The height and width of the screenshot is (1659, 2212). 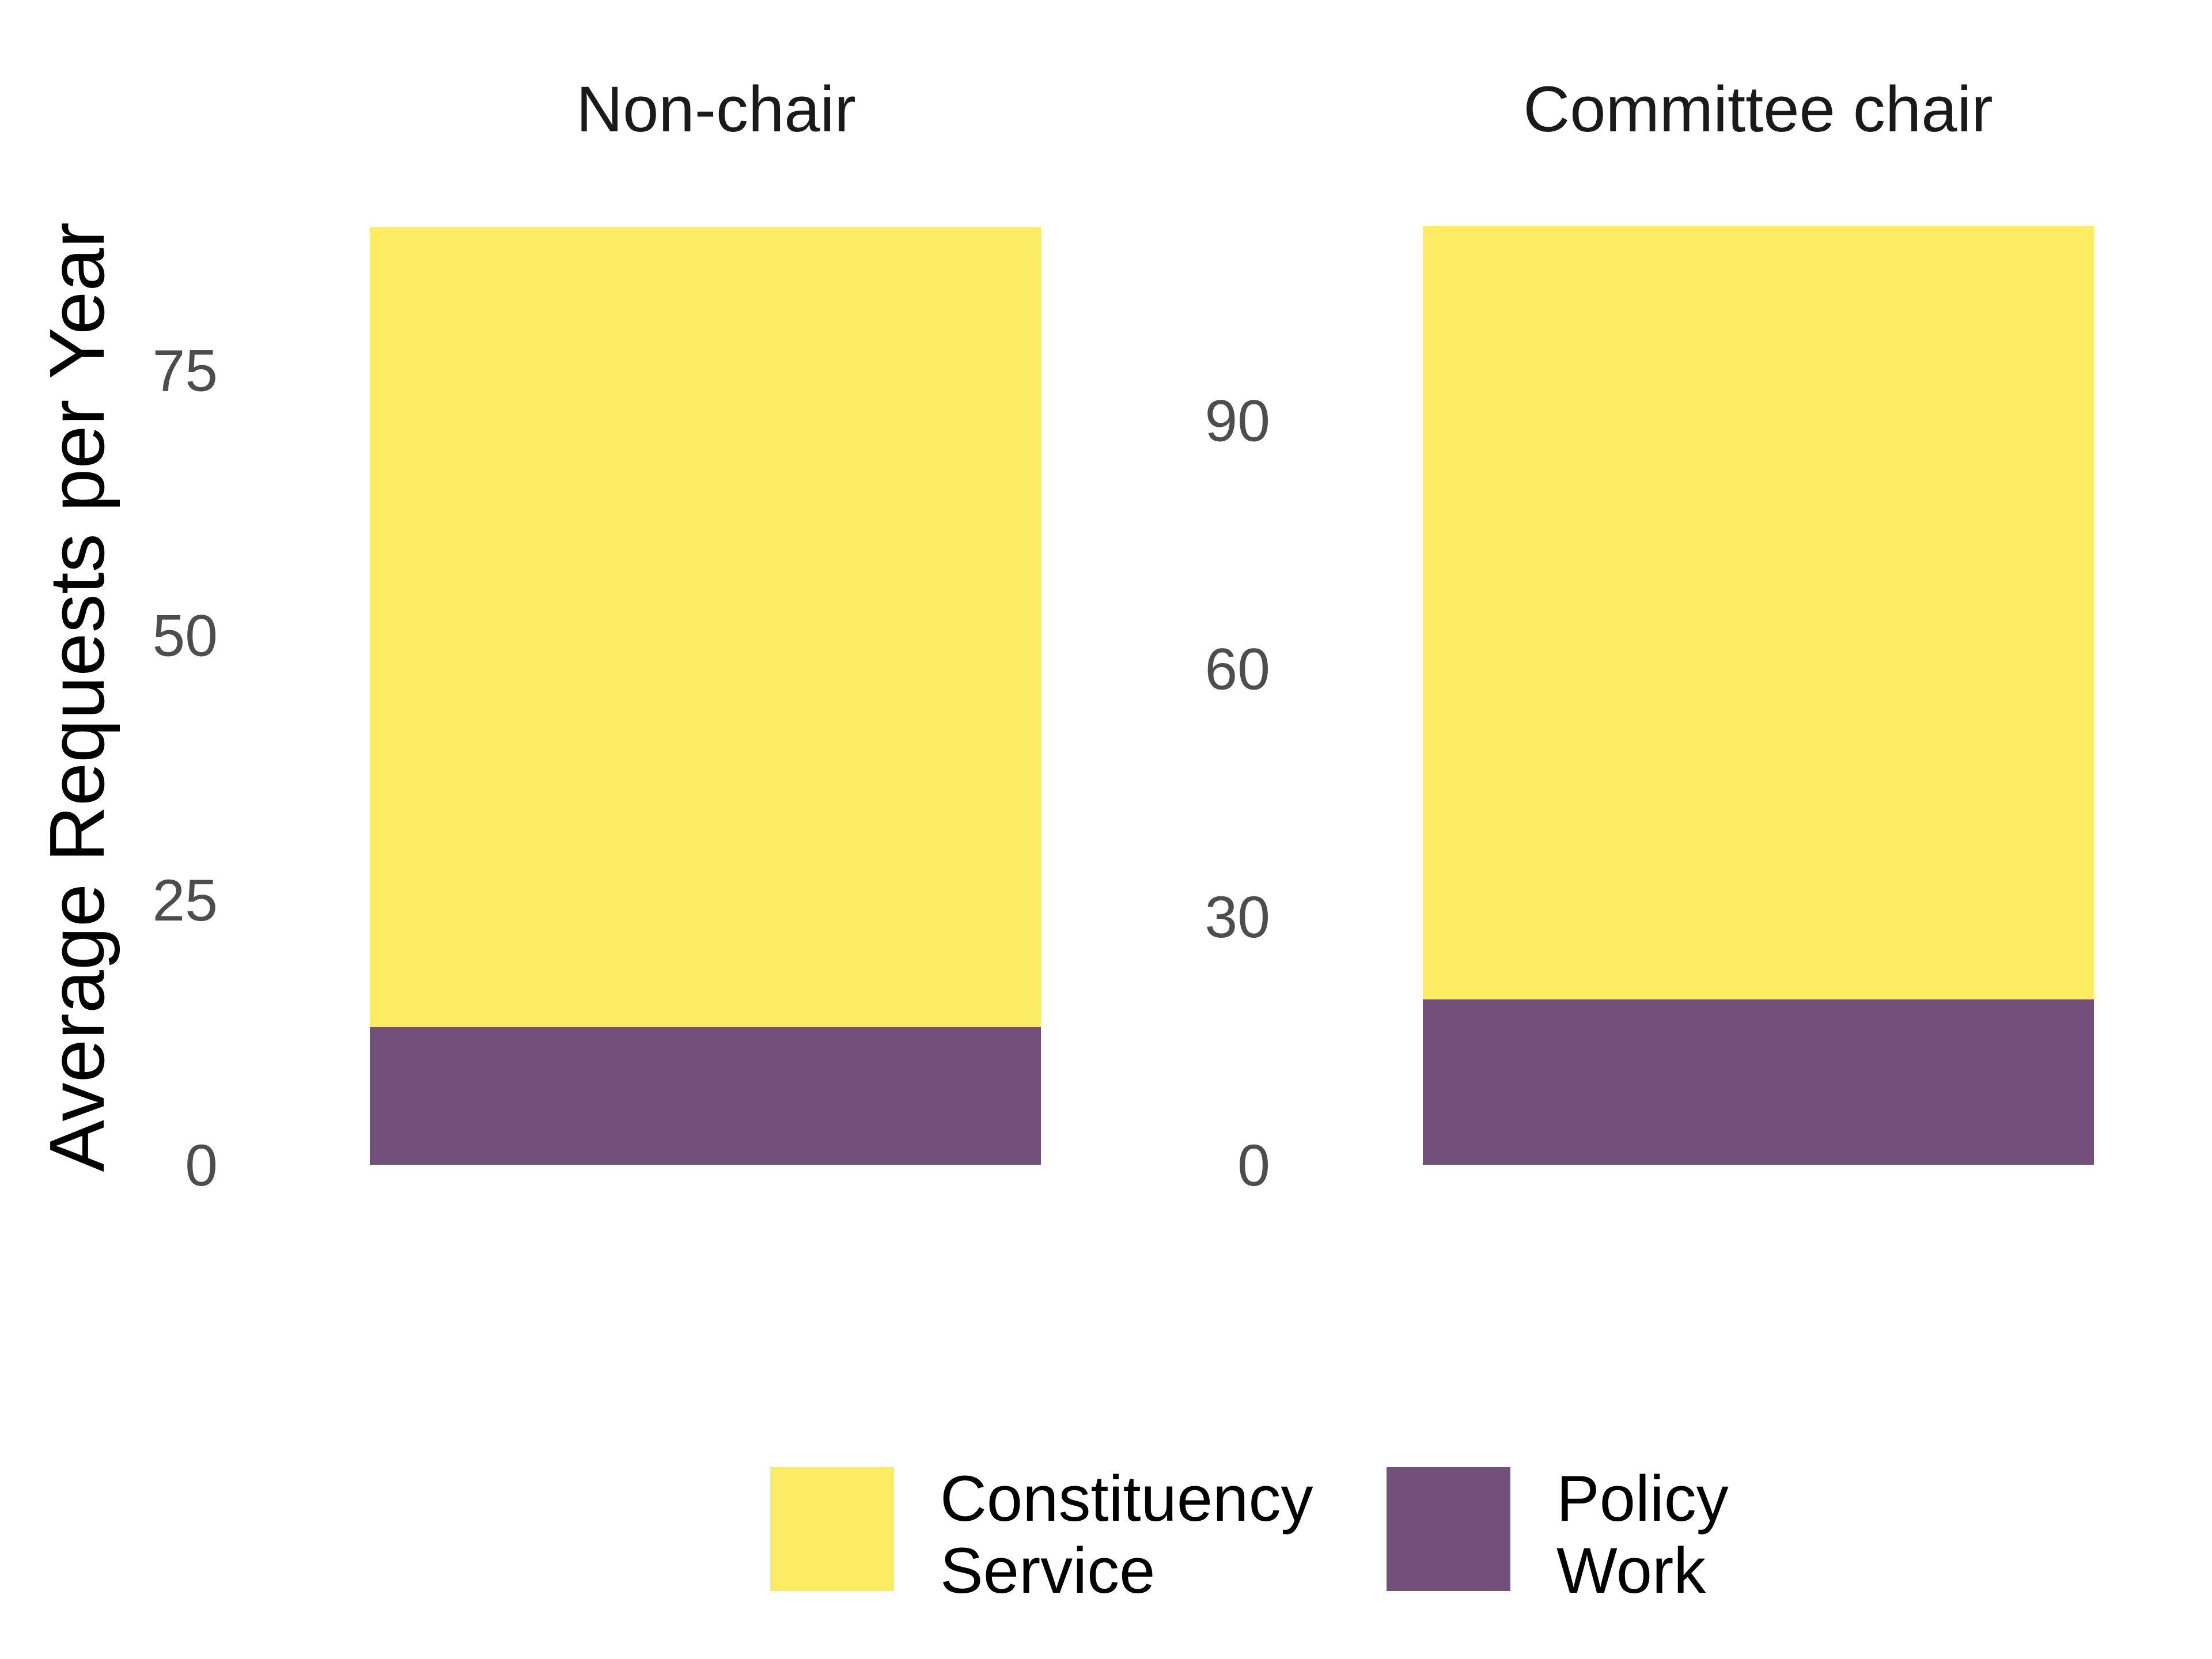 I want to click on y-tick-label: 60, so click(x=1237, y=669).